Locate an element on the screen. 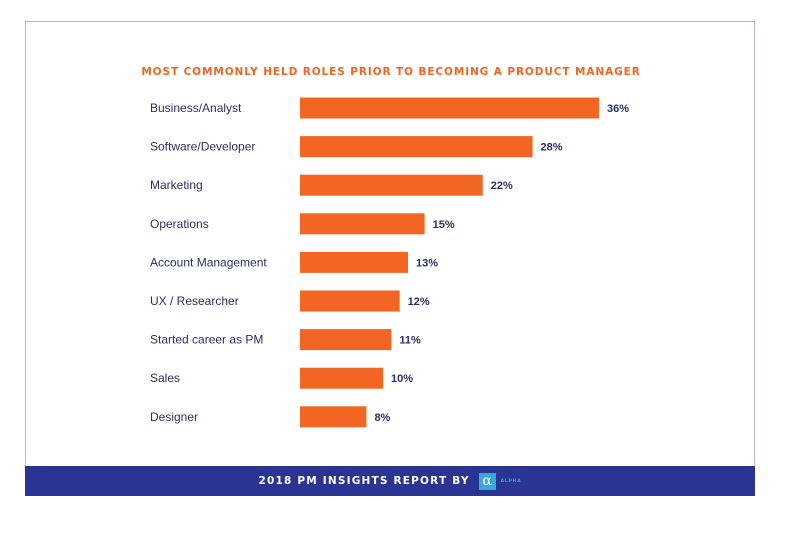 Image resolution: width=786 pixels, height=539 pixels. category-label: Operations is located at coordinates (179, 224).